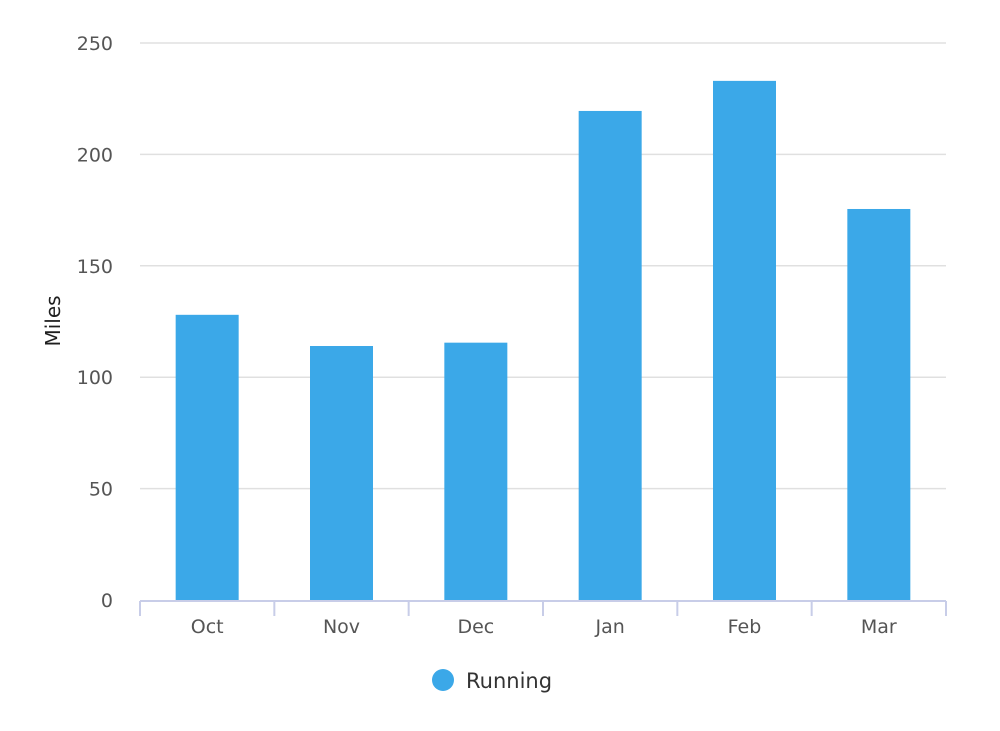  I want to click on legend-swatch-running, so click(443, 680).